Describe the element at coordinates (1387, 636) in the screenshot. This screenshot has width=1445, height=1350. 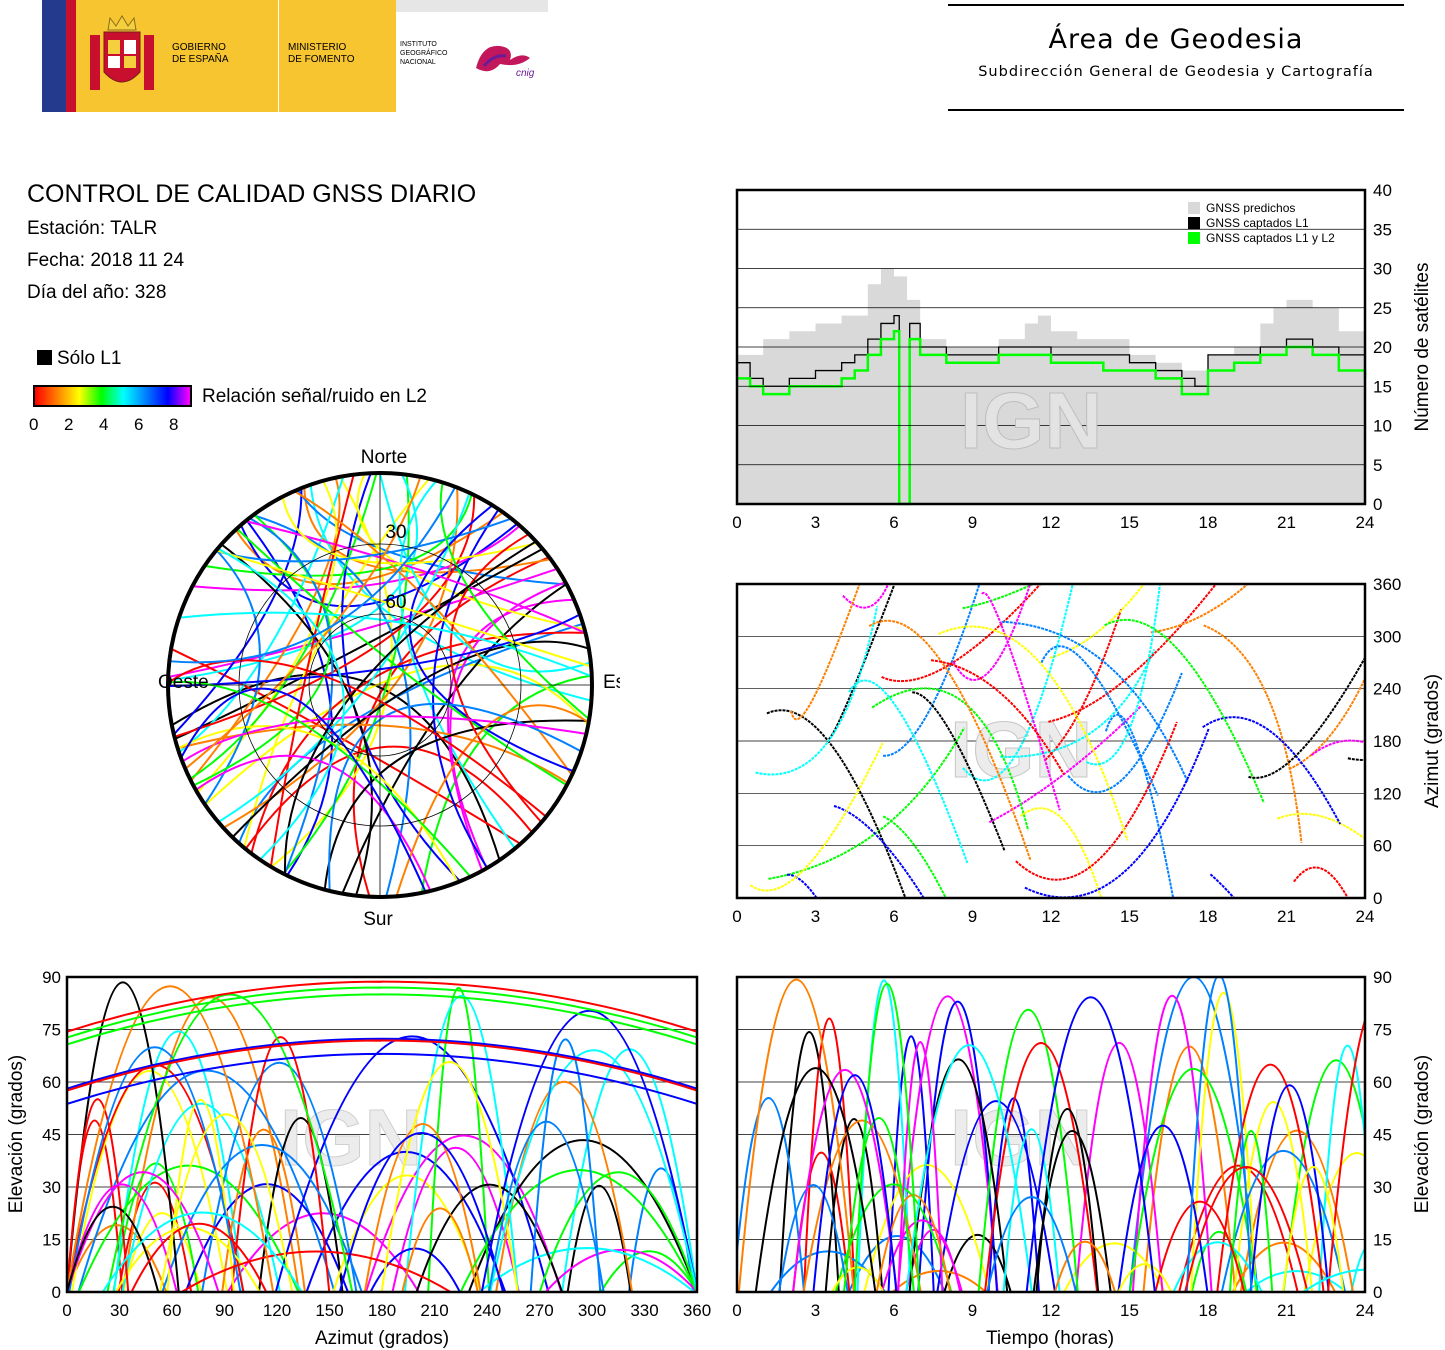
I see `y-tick-label: 300` at that location.